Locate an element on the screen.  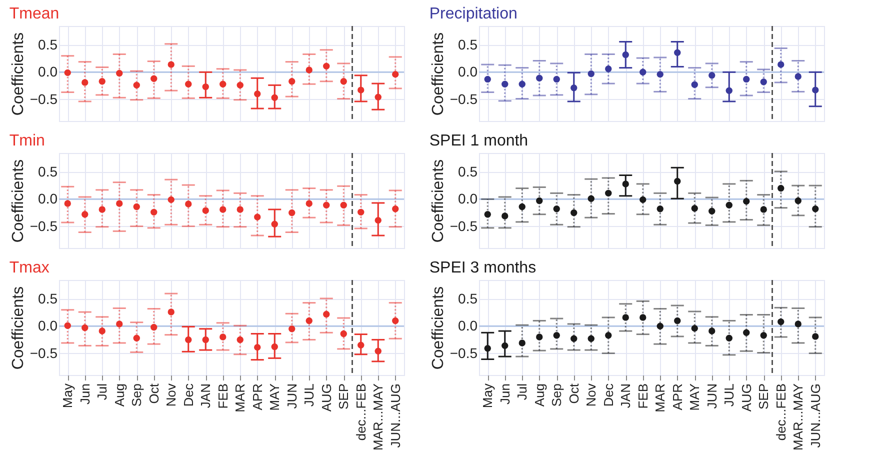
chart-title: SPEI 3 months is located at coordinates (482, 267).